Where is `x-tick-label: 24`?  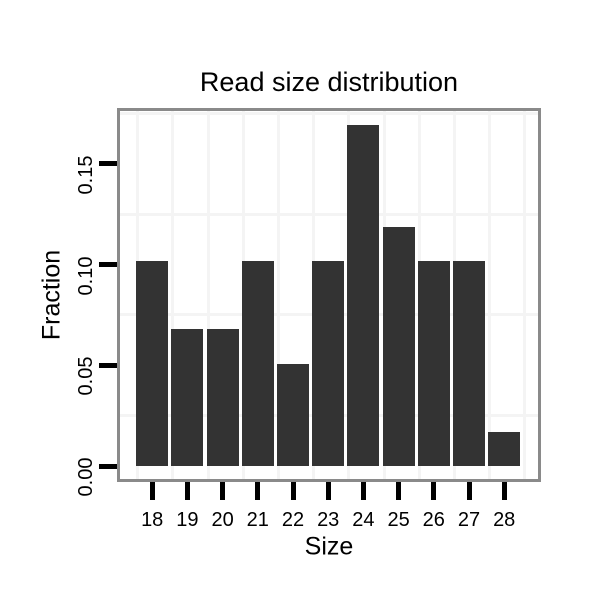 x-tick-label: 24 is located at coordinates (363, 520).